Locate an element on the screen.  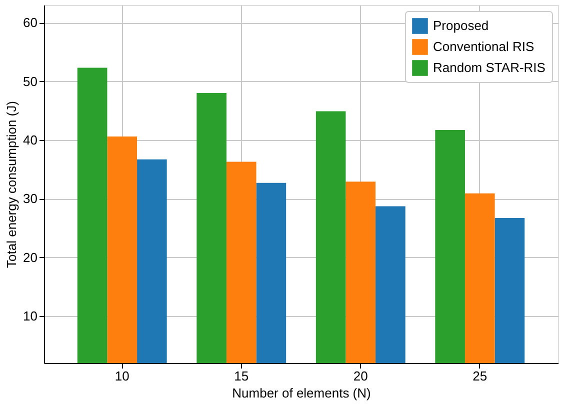
y-tick-label: 60 is located at coordinates (30, 22).